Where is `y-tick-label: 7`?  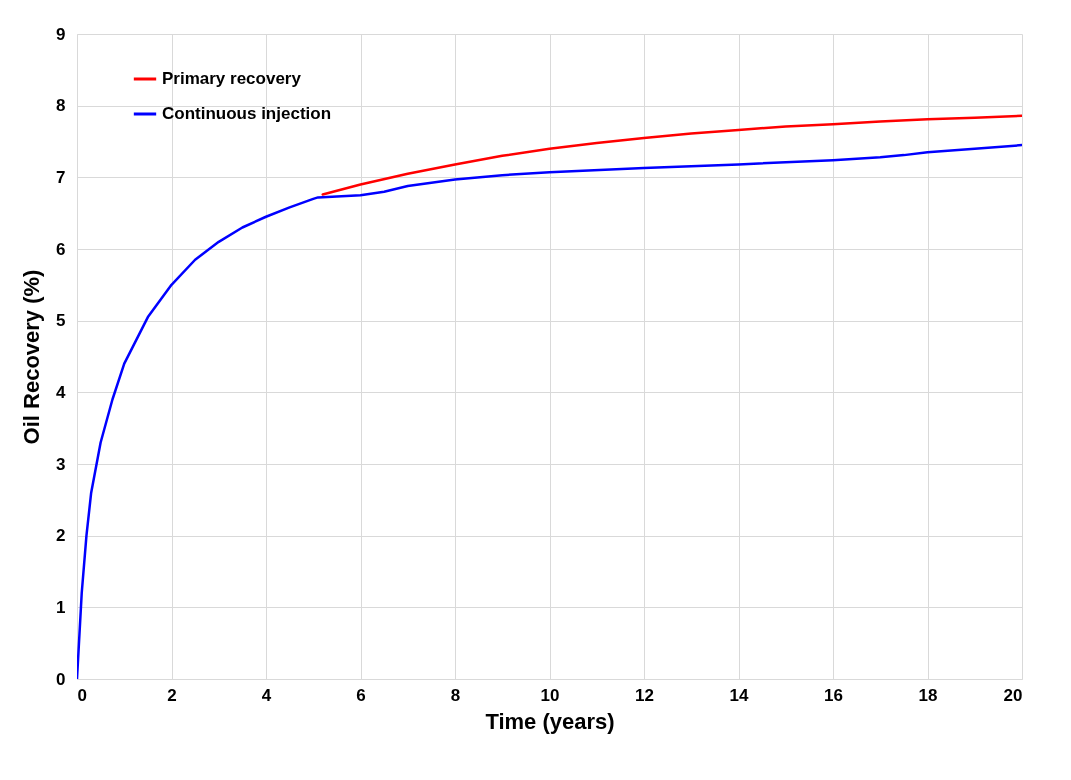
y-tick-label: 7 is located at coordinates (61, 177).